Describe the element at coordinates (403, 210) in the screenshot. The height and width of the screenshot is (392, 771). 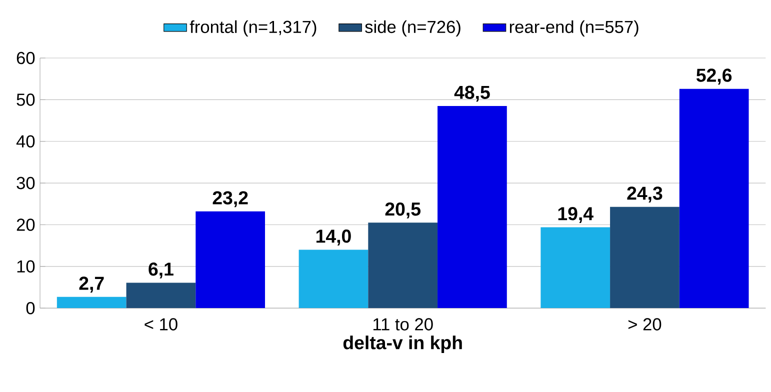
I see `data-label: 20,5` at that location.